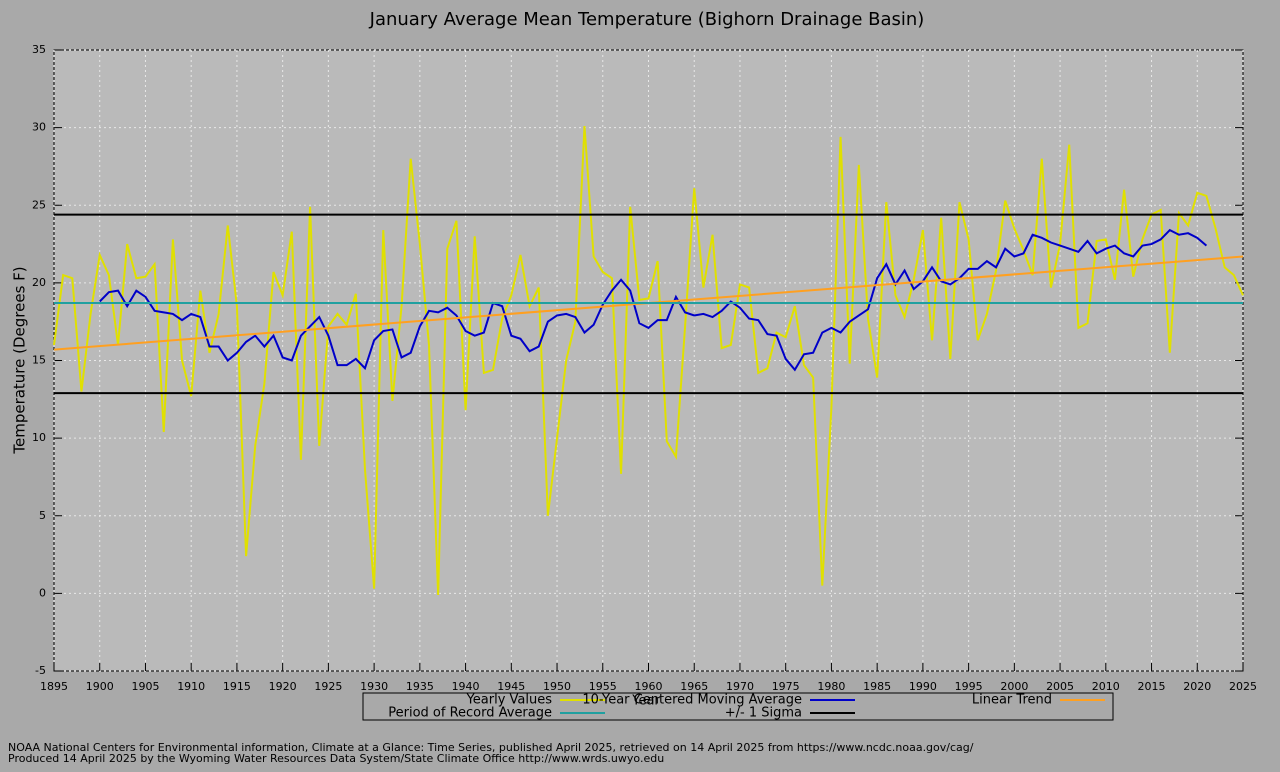 The height and width of the screenshot is (772, 1280). What do you see at coordinates (42, 515) in the screenshot?
I see `y-tick-label: 5` at bounding box center [42, 515].